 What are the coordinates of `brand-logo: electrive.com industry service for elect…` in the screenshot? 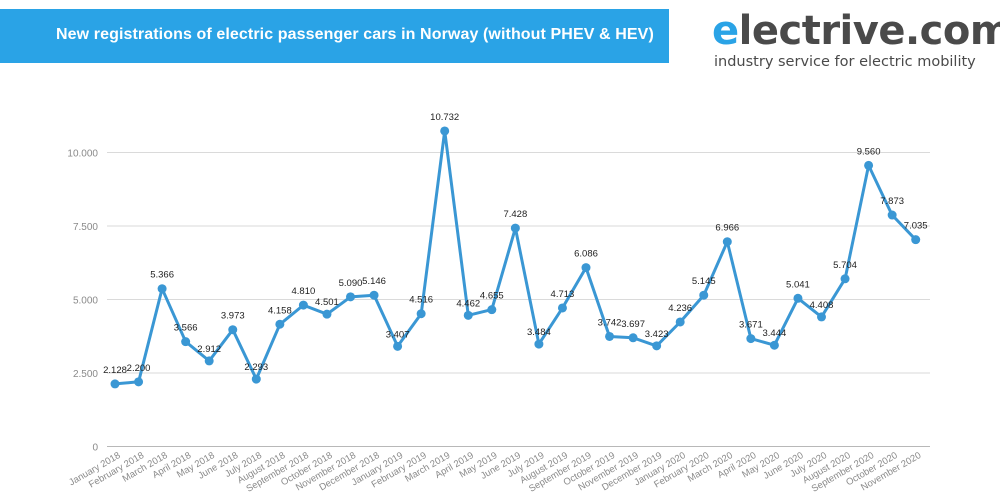 It's located at (856, 39).